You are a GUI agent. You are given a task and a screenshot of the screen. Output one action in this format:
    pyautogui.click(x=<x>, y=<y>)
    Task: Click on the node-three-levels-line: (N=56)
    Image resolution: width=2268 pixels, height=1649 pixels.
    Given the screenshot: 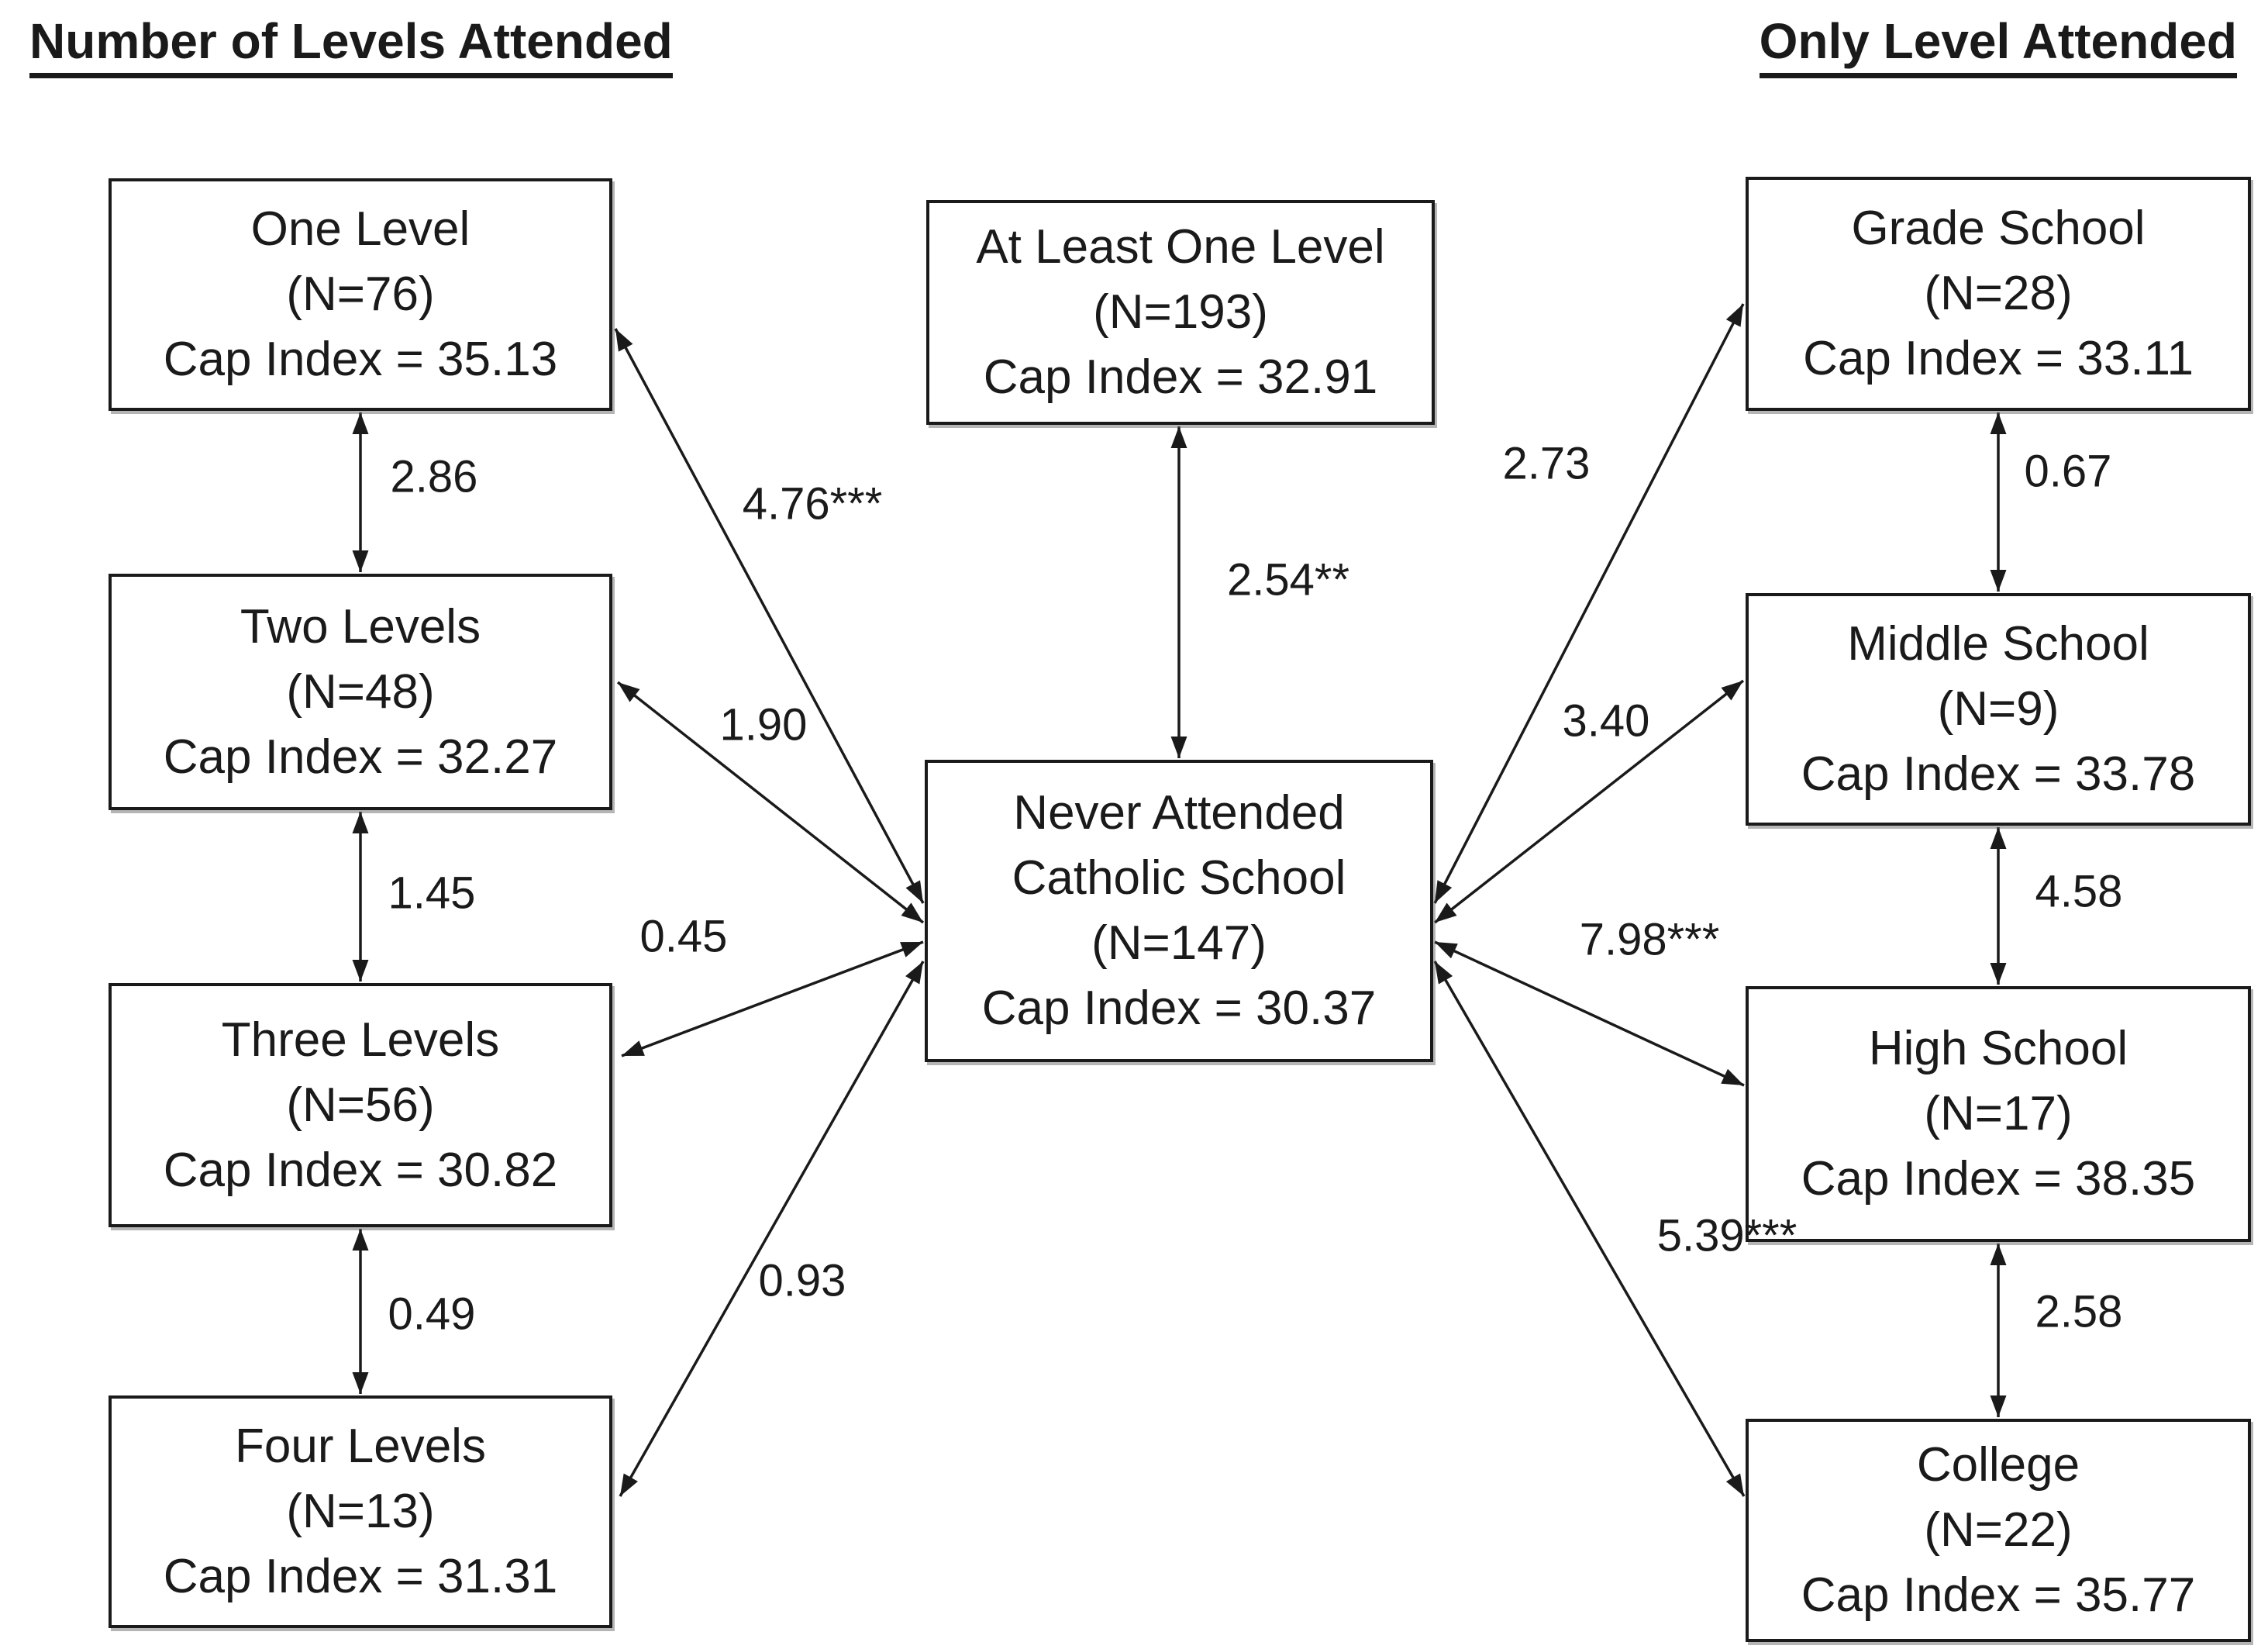 What is the action you would take?
    pyautogui.click(x=360, y=1105)
    